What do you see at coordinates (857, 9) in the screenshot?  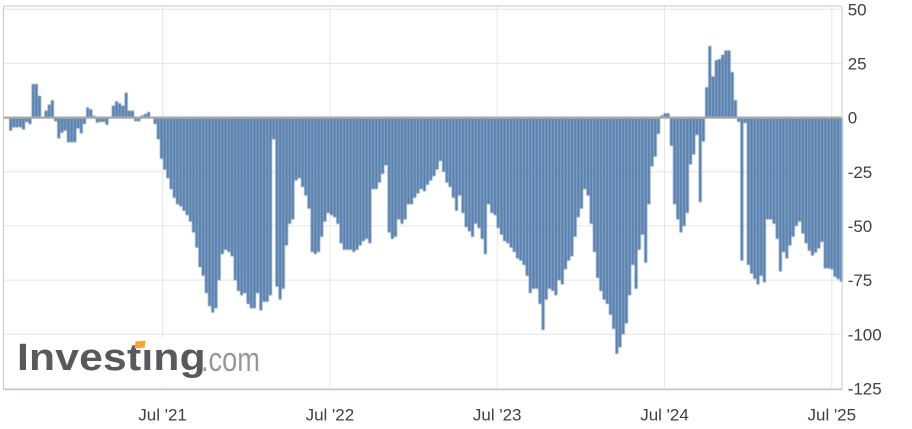 I see `svg-text: 50` at bounding box center [857, 9].